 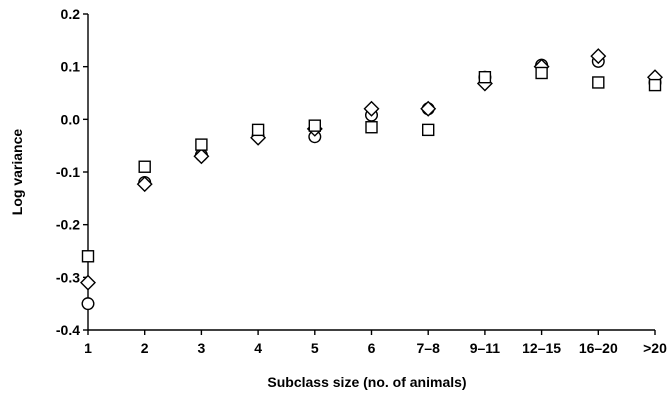 I want to click on x-tick-label-0: 1, so click(x=88, y=348).